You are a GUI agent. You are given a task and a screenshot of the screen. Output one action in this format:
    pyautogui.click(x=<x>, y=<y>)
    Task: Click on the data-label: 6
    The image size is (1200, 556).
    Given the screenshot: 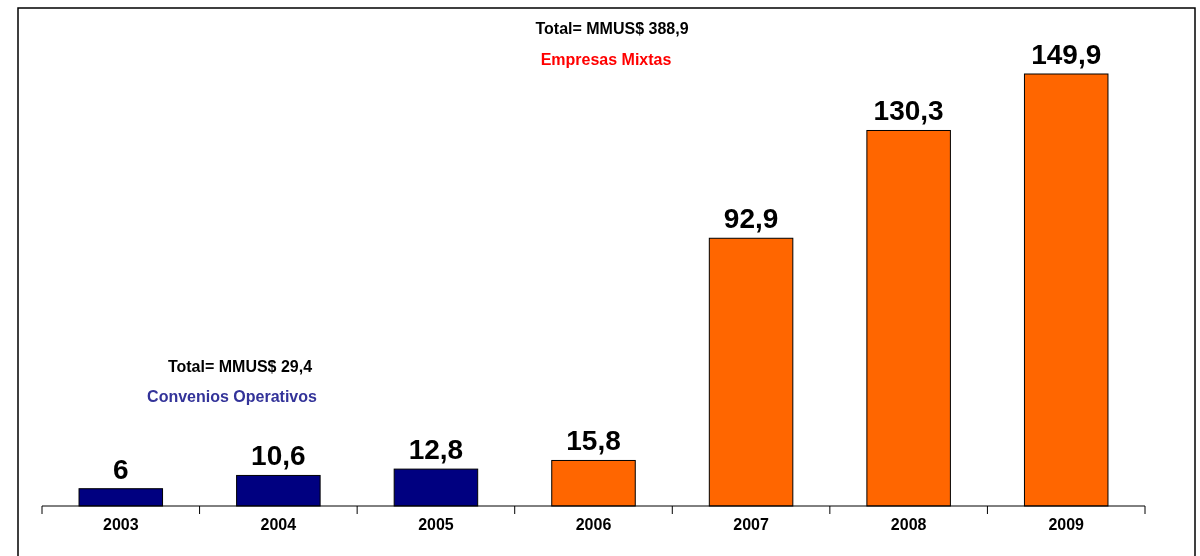 What is the action you would take?
    pyautogui.click(x=121, y=469)
    